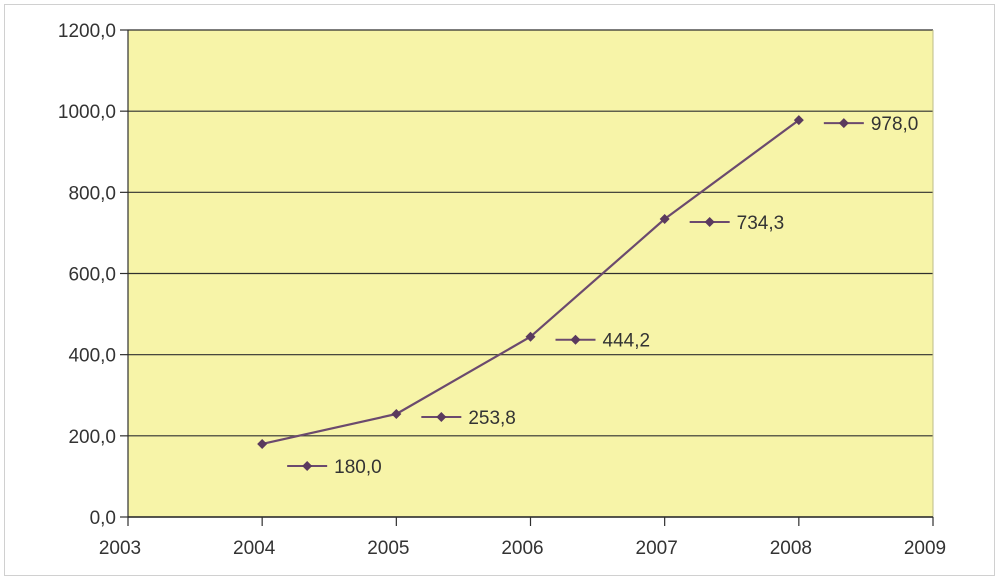  What do you see at coordinates (254, 548) in the screenshot?
I see `x-tick-label: 2004` at bounding box center [254, 548].